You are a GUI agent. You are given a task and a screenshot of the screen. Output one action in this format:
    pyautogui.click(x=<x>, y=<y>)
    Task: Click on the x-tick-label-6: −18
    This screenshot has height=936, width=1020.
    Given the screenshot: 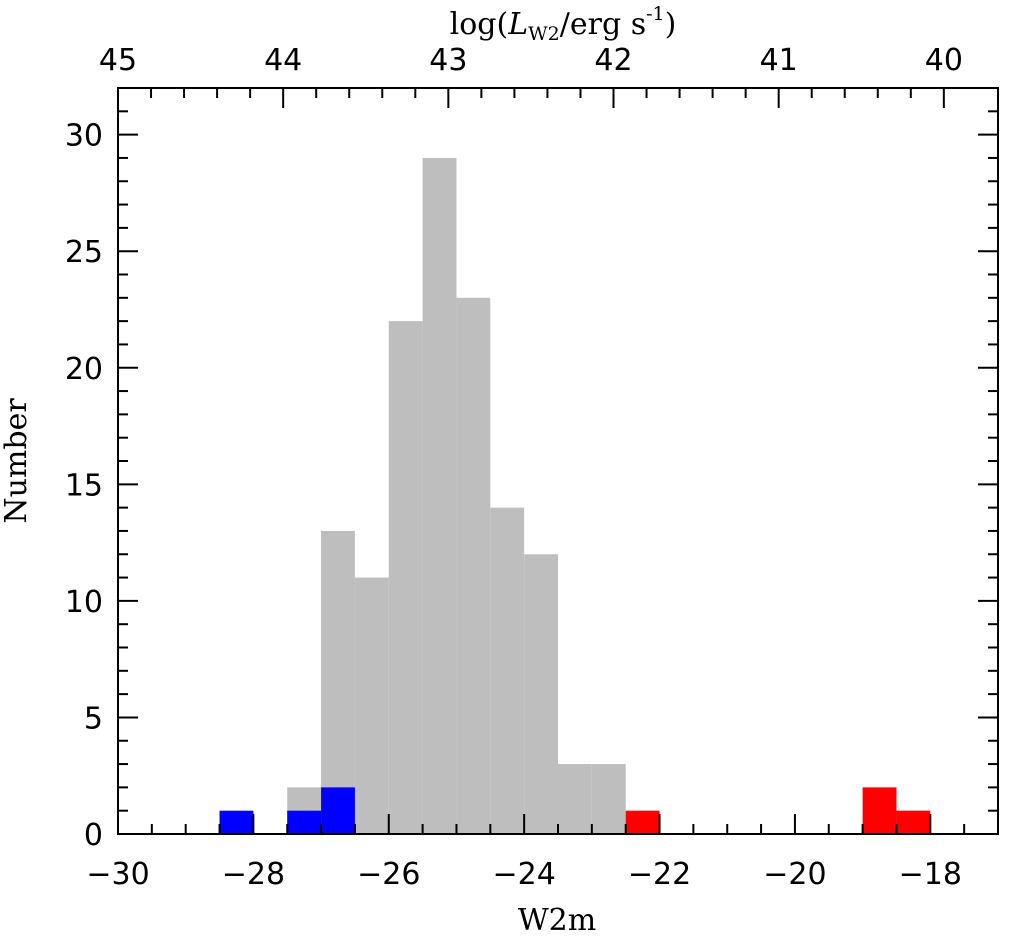 What is the action you would take?
    pyautogui.click(x=930, y=874)
    